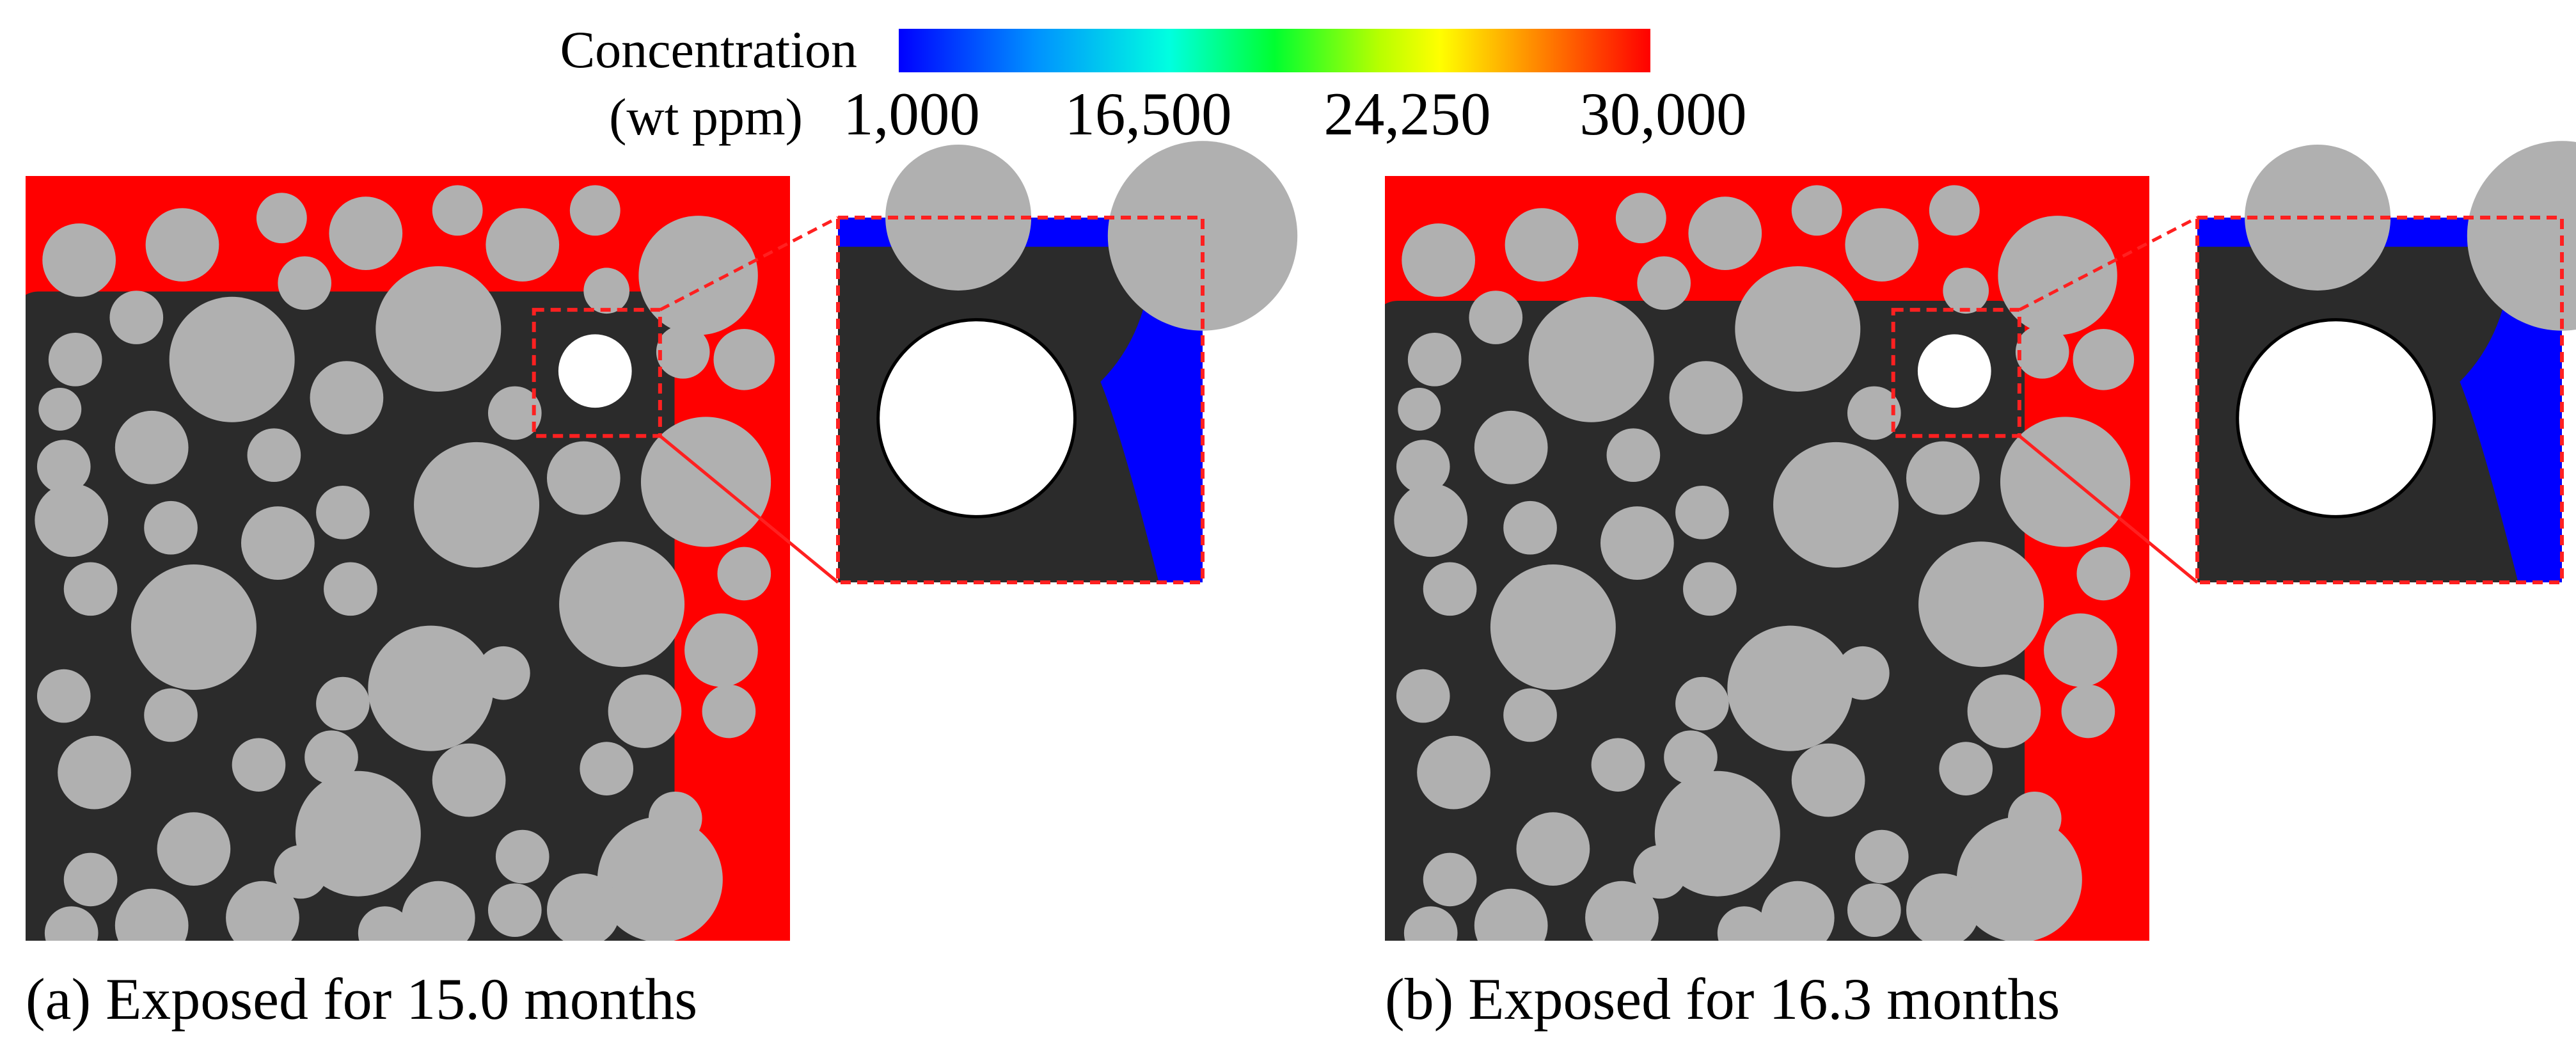 The width and height of the screenshot is (2576, 1054). What do you see at coordinates (2521, 236) in the screenshot?
I see `zoom-inset-aggregate` at bounding box center [2521, 236].